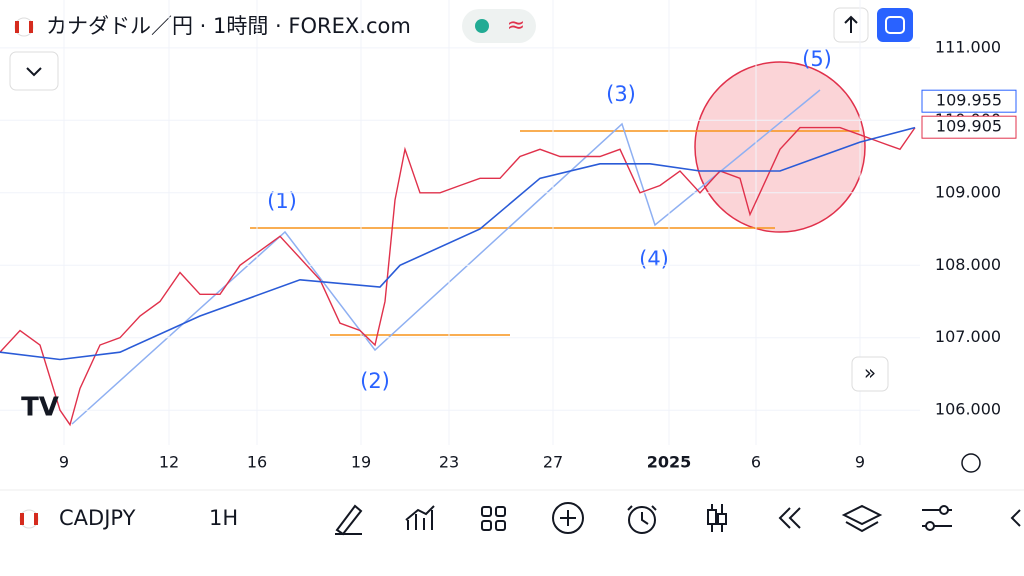 This screenshot has width=1024, height=576. I want to click on price-tag-label: 109.905, so click(969, 126).